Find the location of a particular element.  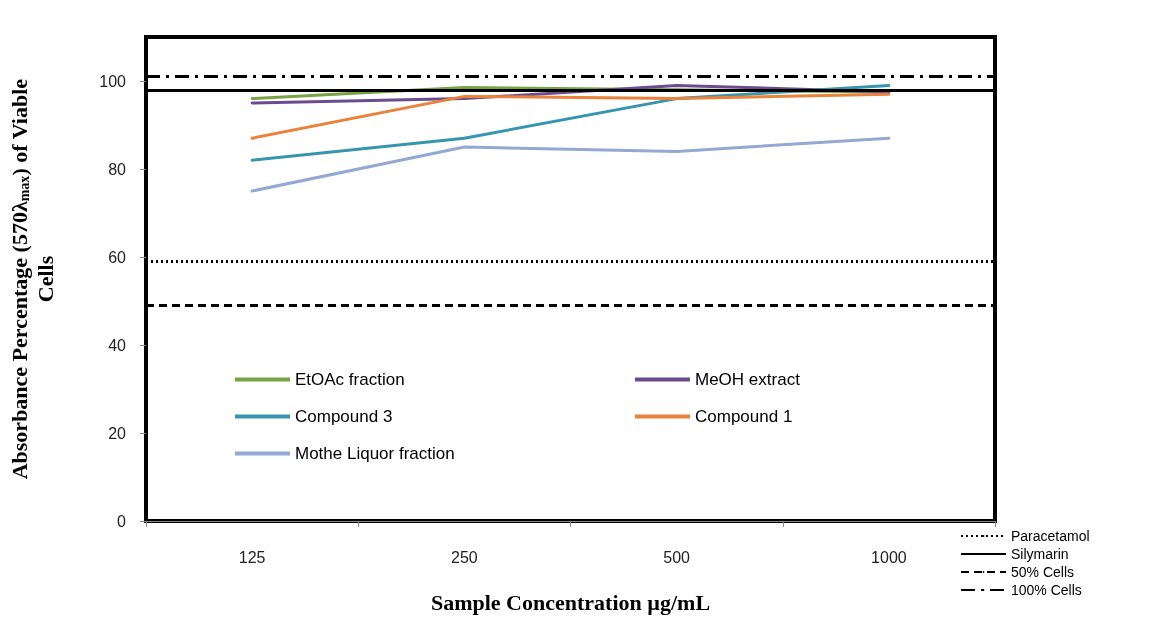

x-axis-title: Sample Concentration µg/mL is located at coordinates (570, 602).